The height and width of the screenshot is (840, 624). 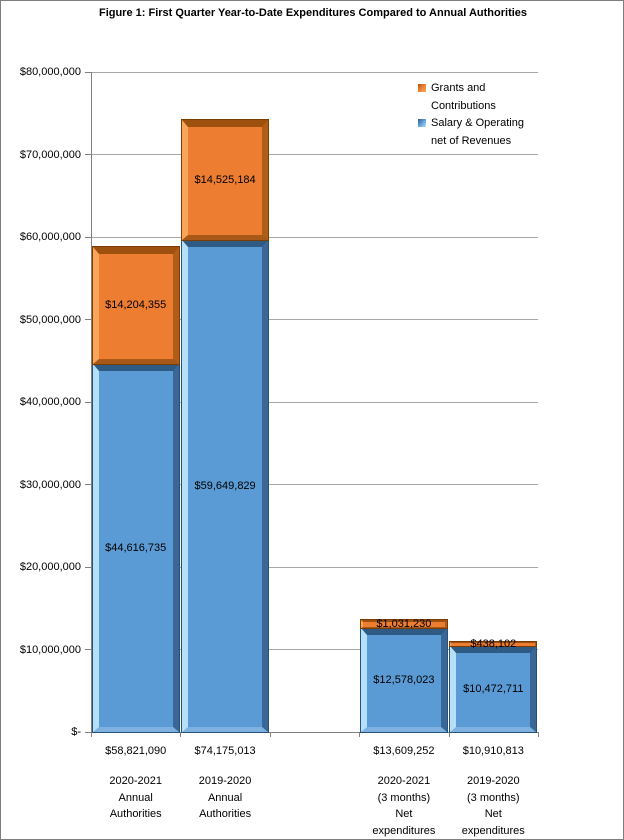 What do you see at coordinates (225, 751) in the screenshot?
I see `category-total-label: $74,175,013` at bounding box center [225, 751].